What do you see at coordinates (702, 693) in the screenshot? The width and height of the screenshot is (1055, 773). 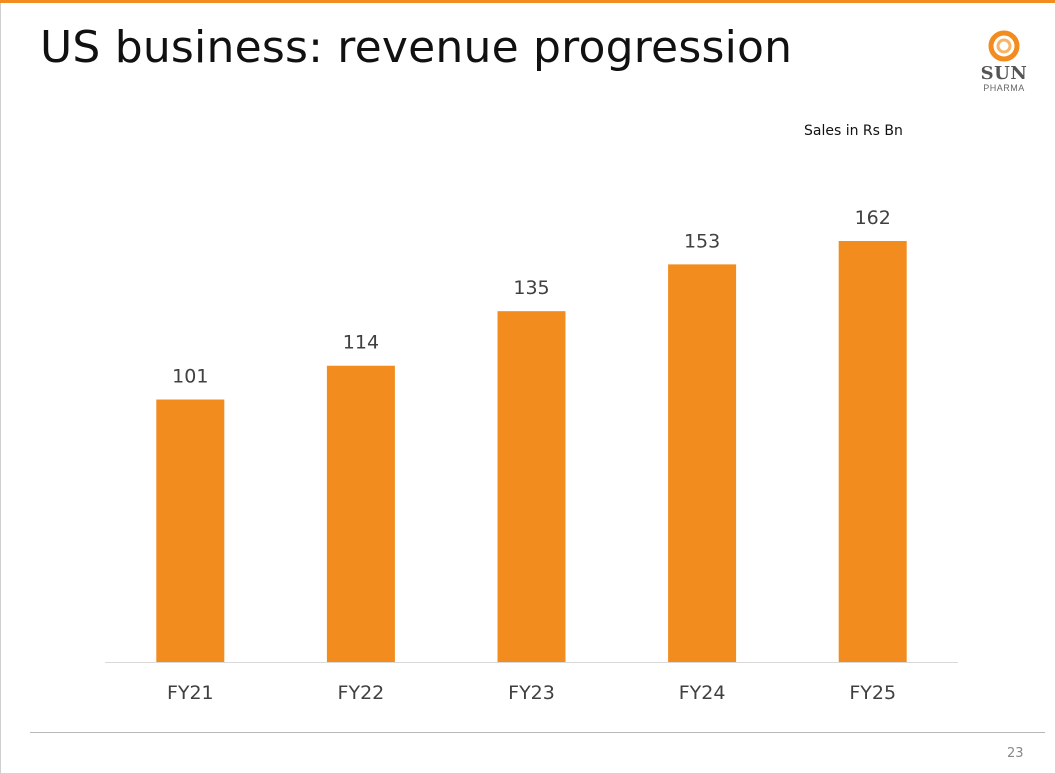 I see `x-tick-label-fy24: FY24` at bounding box center [702, 693].